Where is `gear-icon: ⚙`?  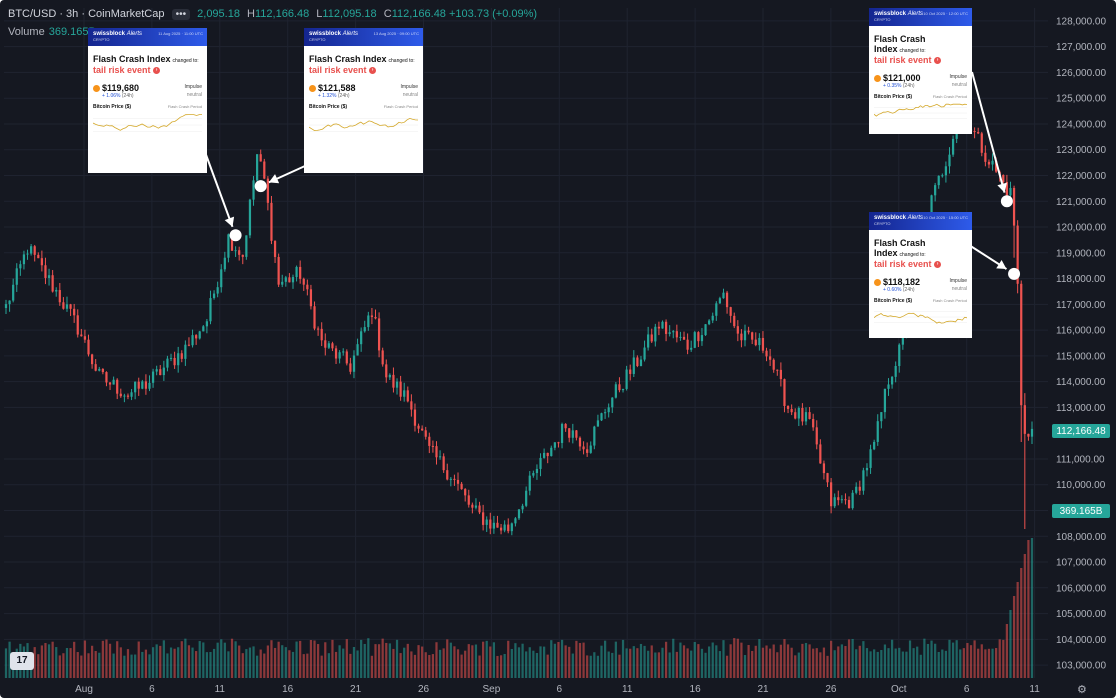 gear-icon: ⚙ is located at coordinates (1082, 690).